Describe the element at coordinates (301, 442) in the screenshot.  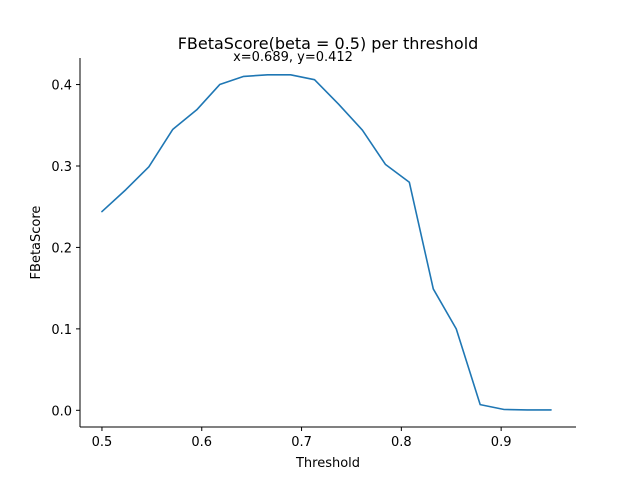
I see `x-tick-label: 0.7` at that location.